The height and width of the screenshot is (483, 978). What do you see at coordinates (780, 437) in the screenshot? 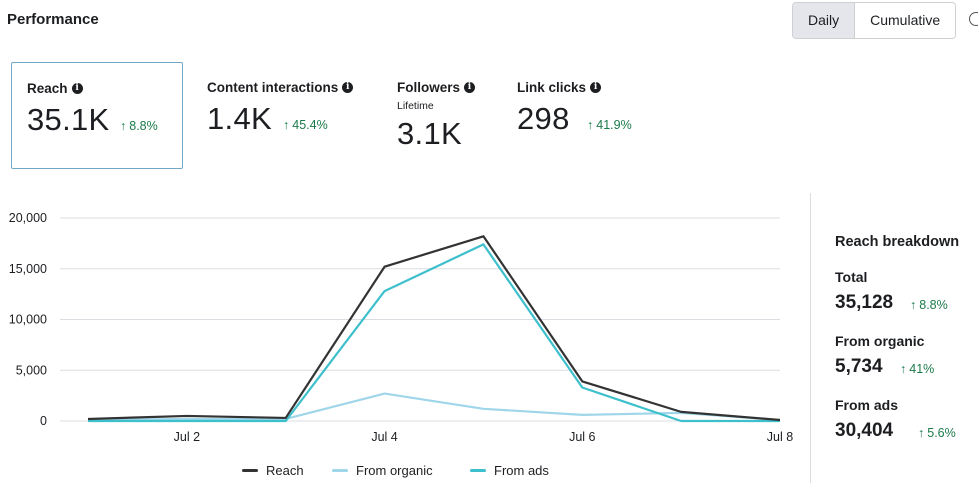
I see `x-tick-label: Jul 8` at bounding box center [780, 437].